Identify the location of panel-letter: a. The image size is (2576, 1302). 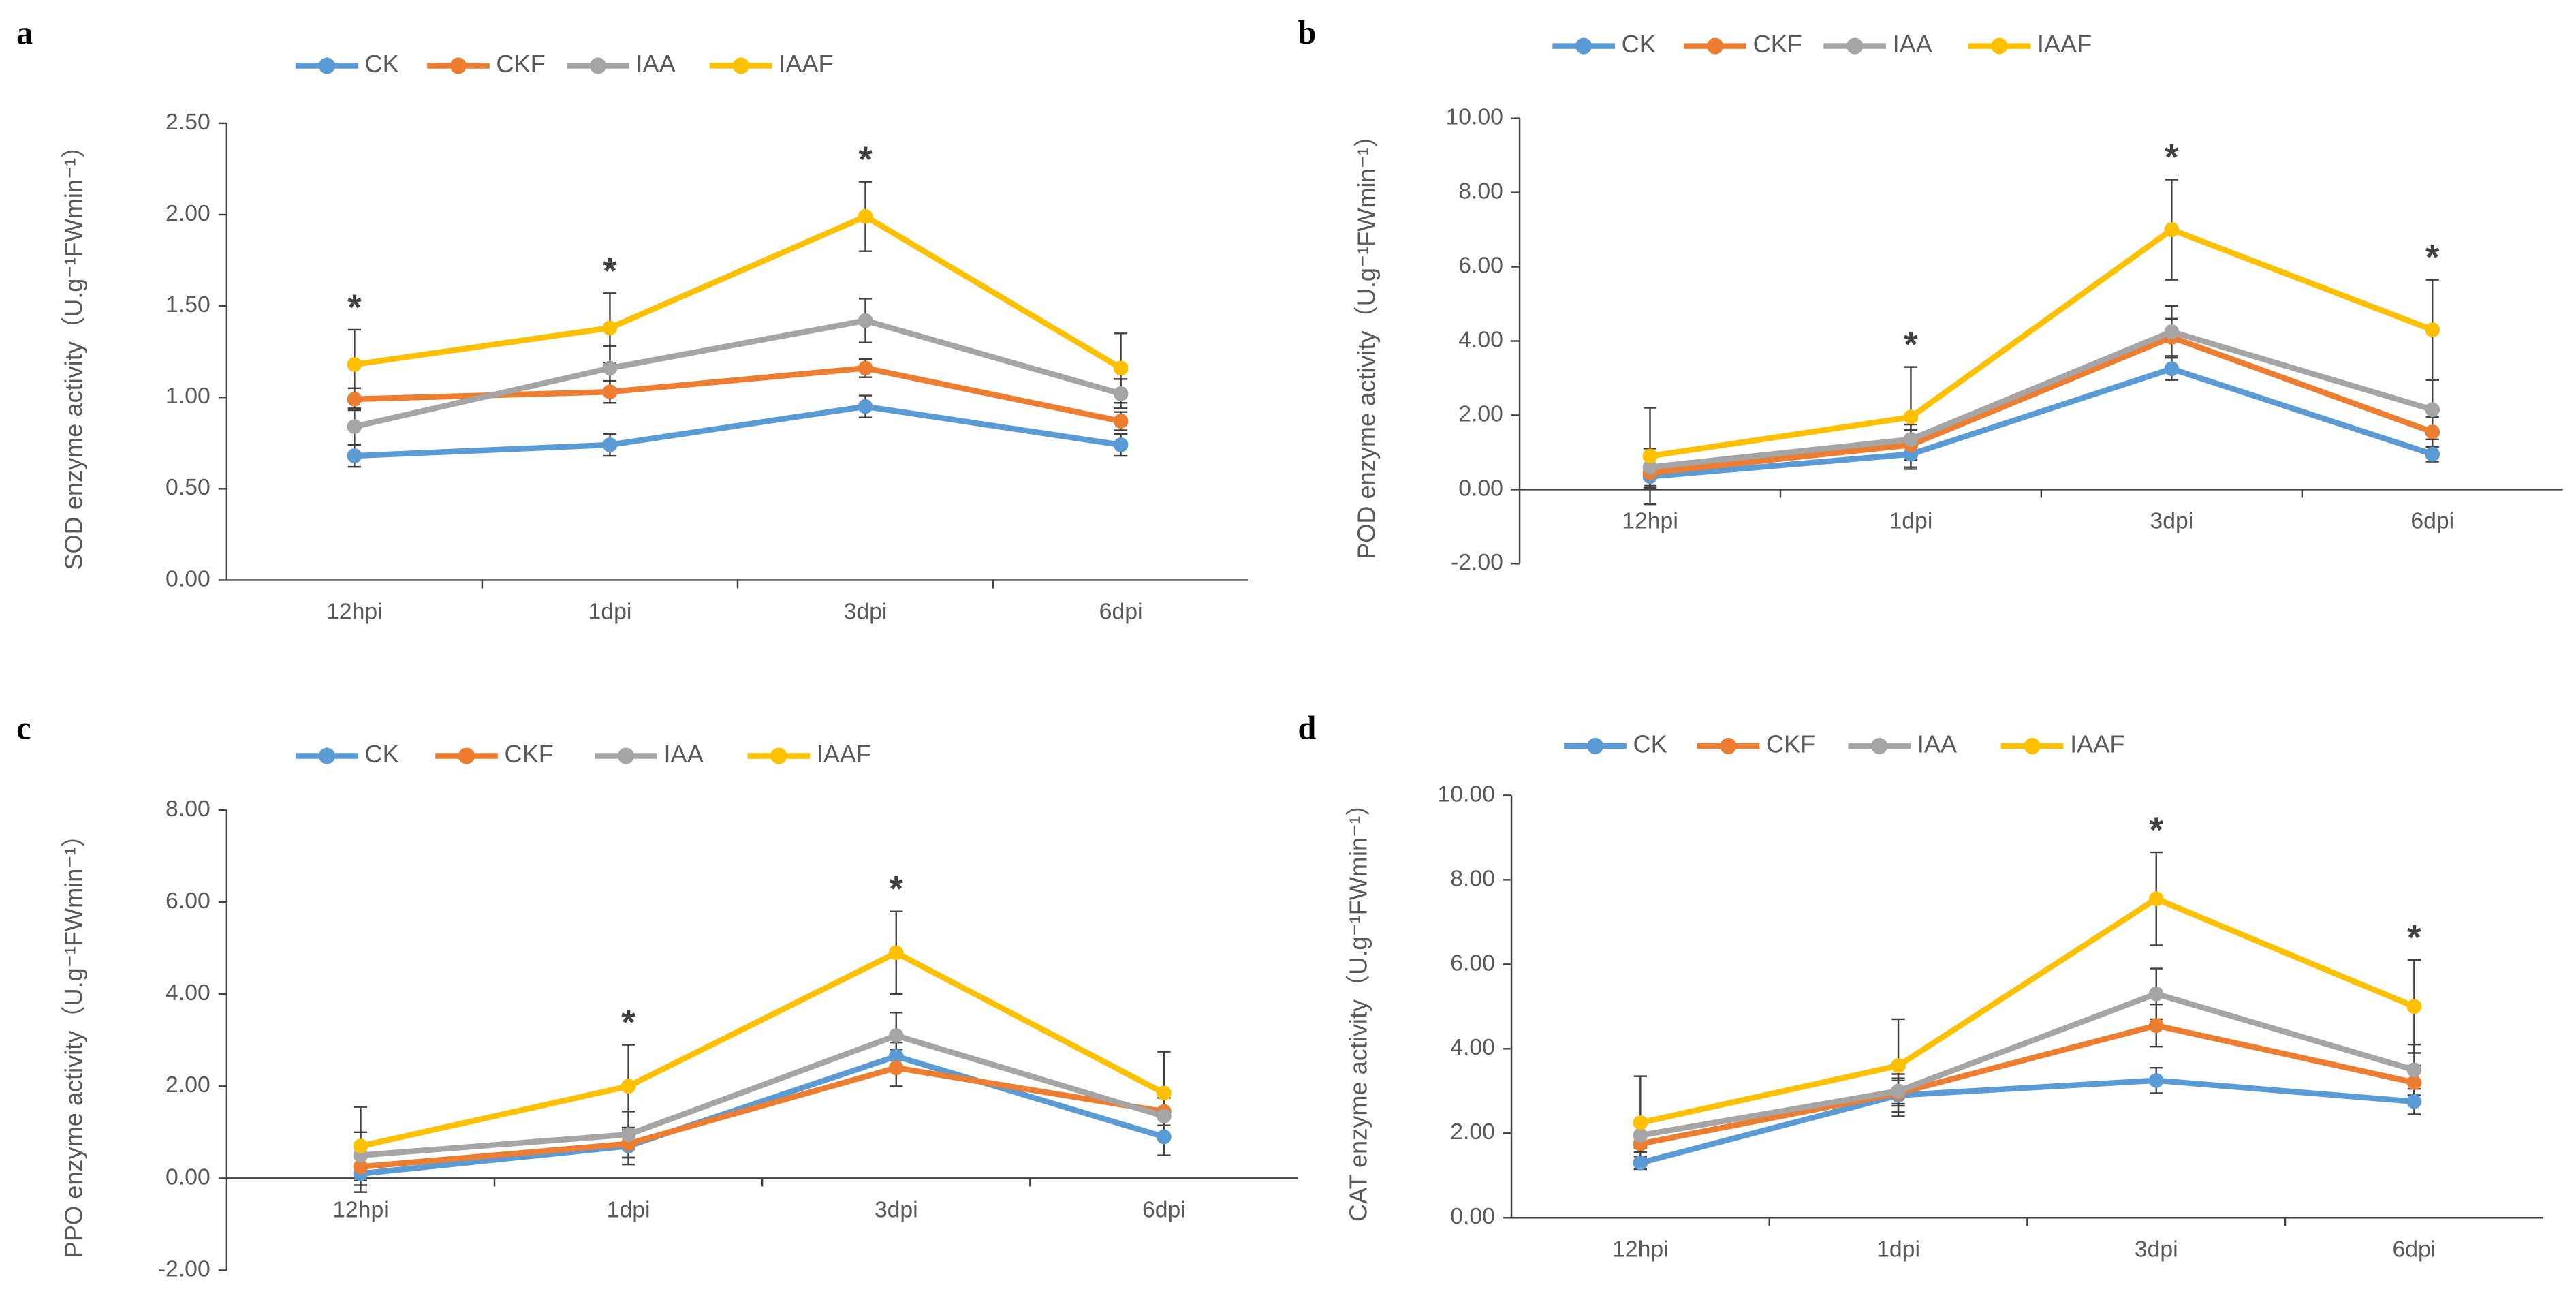
(24, 33).